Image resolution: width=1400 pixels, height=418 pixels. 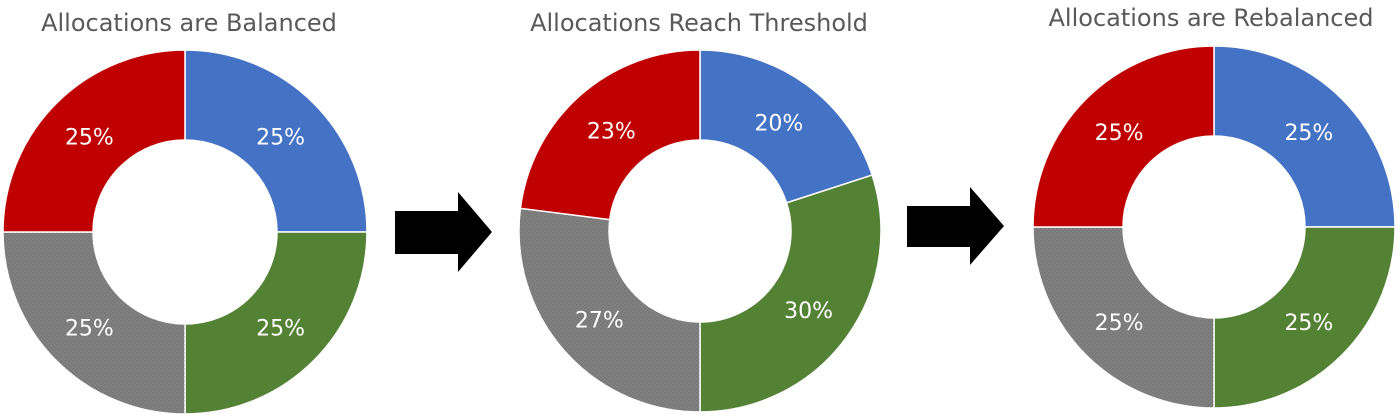 I want to click on slice-label: 20%, so click(x=778, y=123).